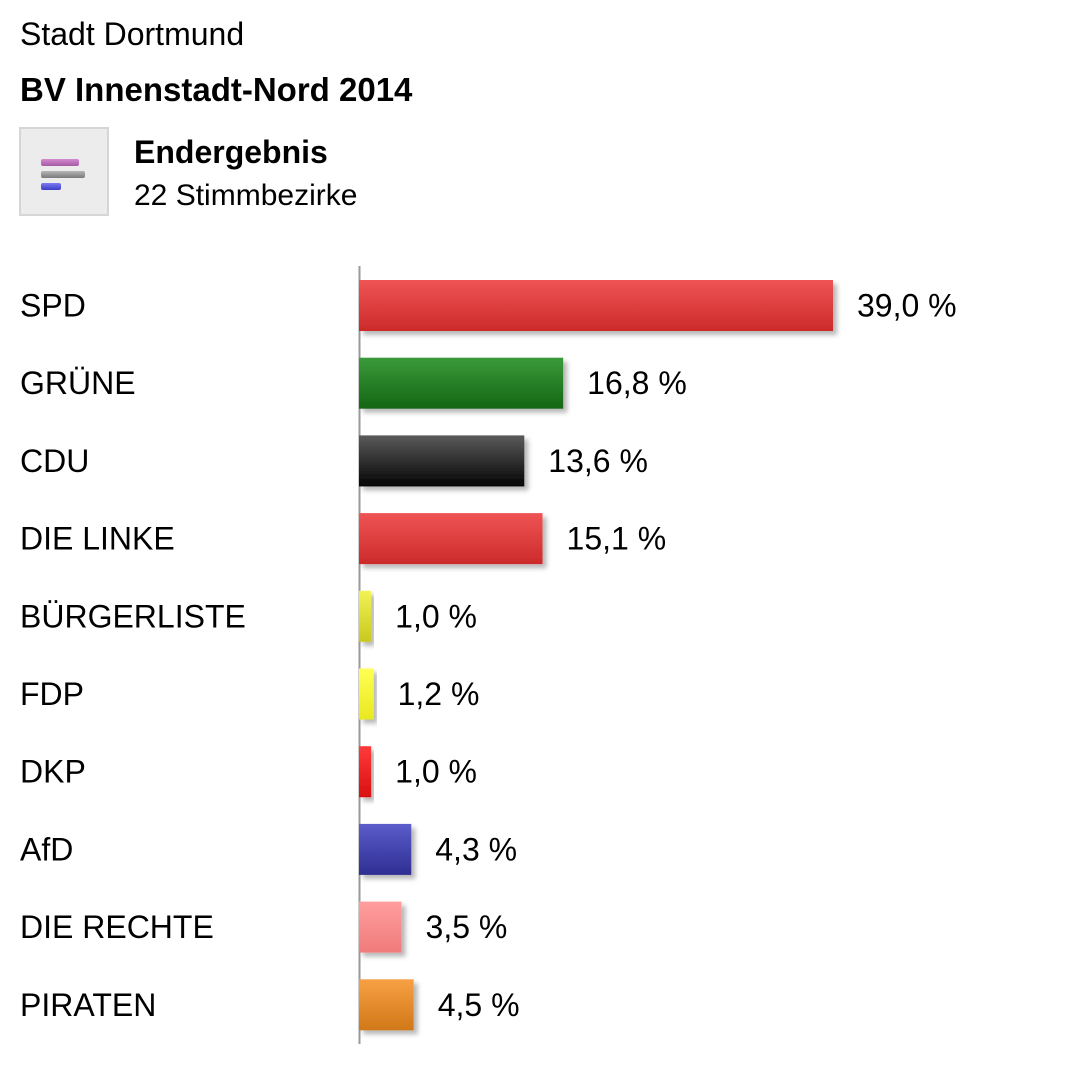 Image resolution: width=1092 pixels, height=1070 pixels. I want to click on value-label: 15,1 %, so click(617, 539).